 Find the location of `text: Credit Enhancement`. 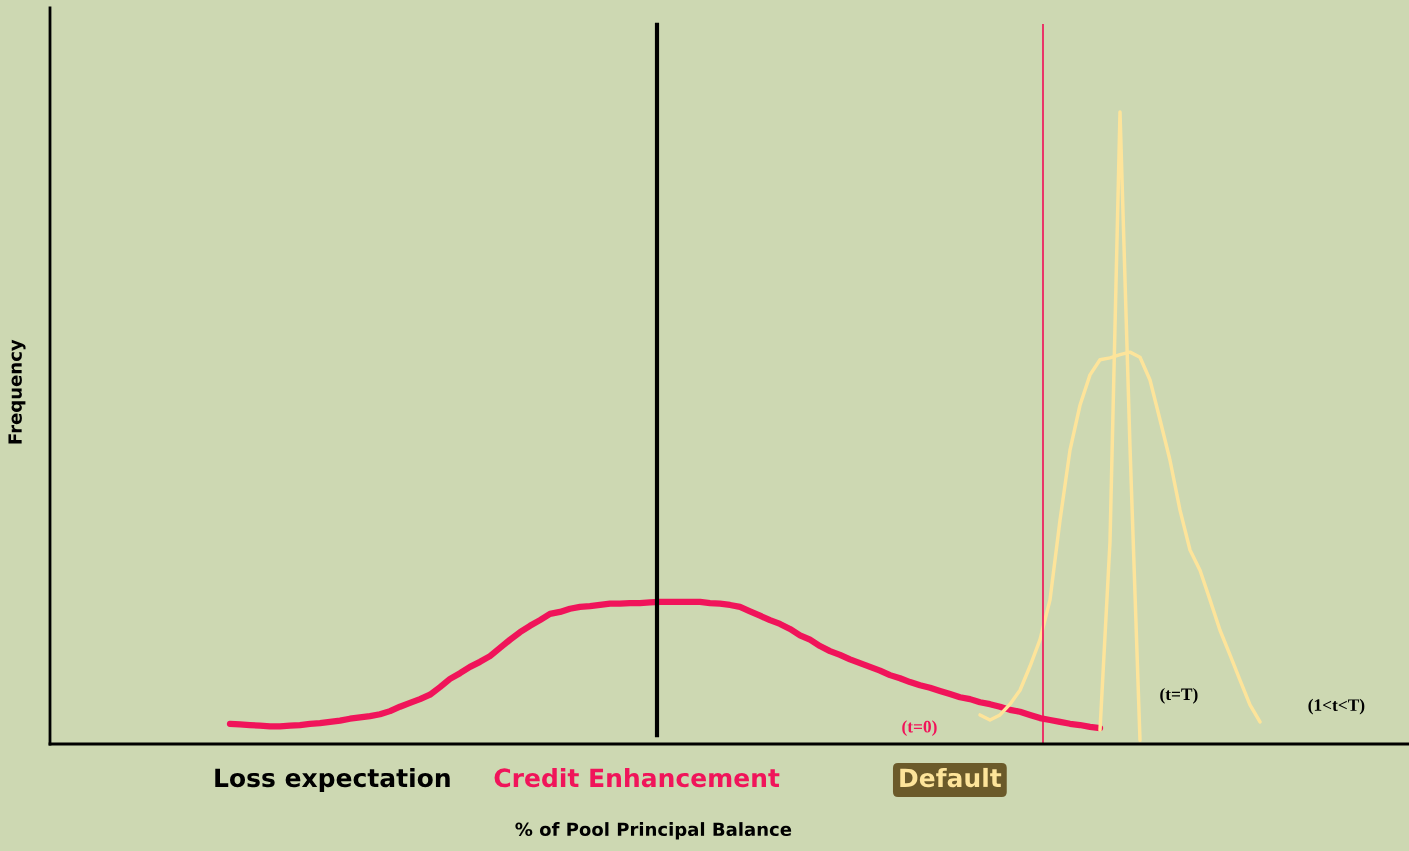

text: Credit Enhancement is located at coordinates (637, 777).